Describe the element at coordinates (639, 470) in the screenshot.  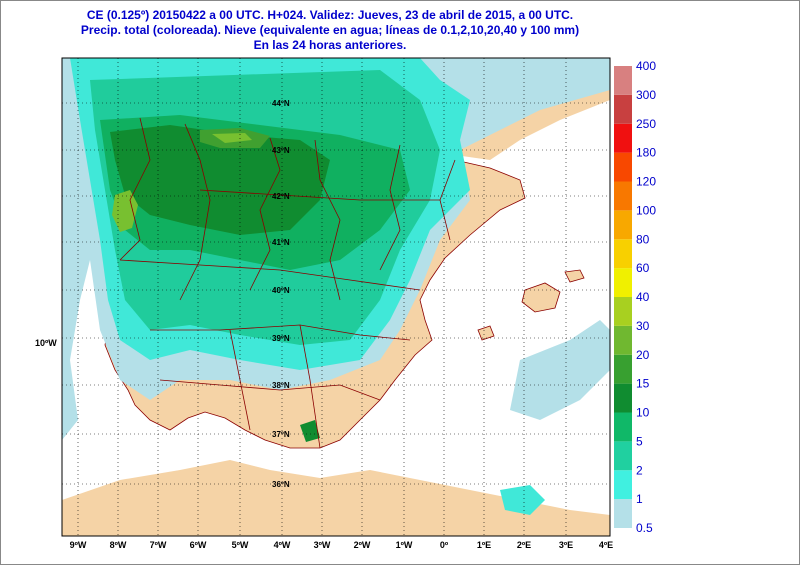
I see `legend-label-2: 2` at that location.